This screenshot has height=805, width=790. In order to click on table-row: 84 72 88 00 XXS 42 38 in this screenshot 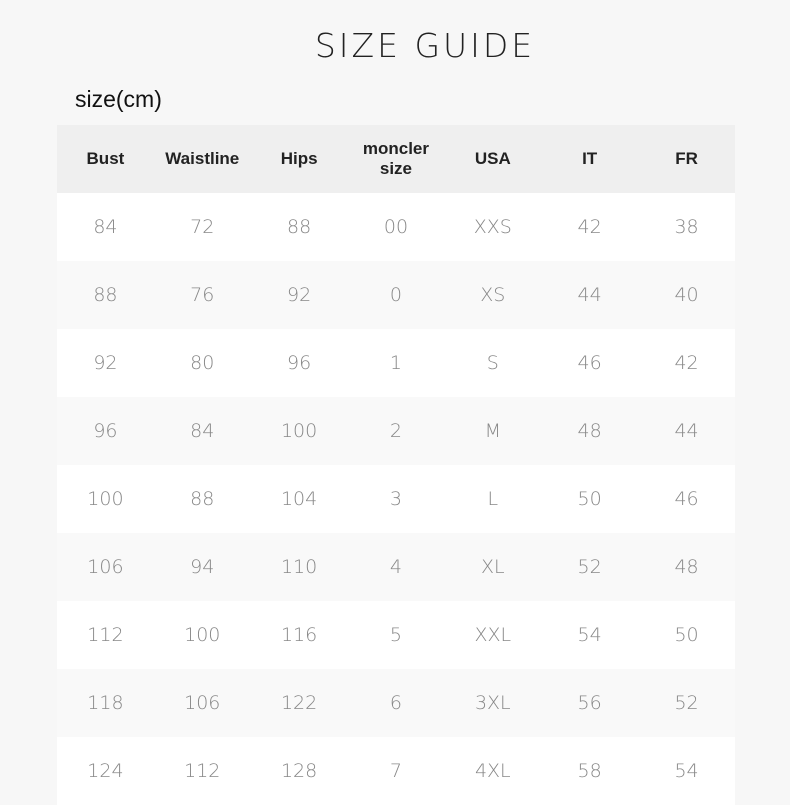, I will do `click(396, 227)`.